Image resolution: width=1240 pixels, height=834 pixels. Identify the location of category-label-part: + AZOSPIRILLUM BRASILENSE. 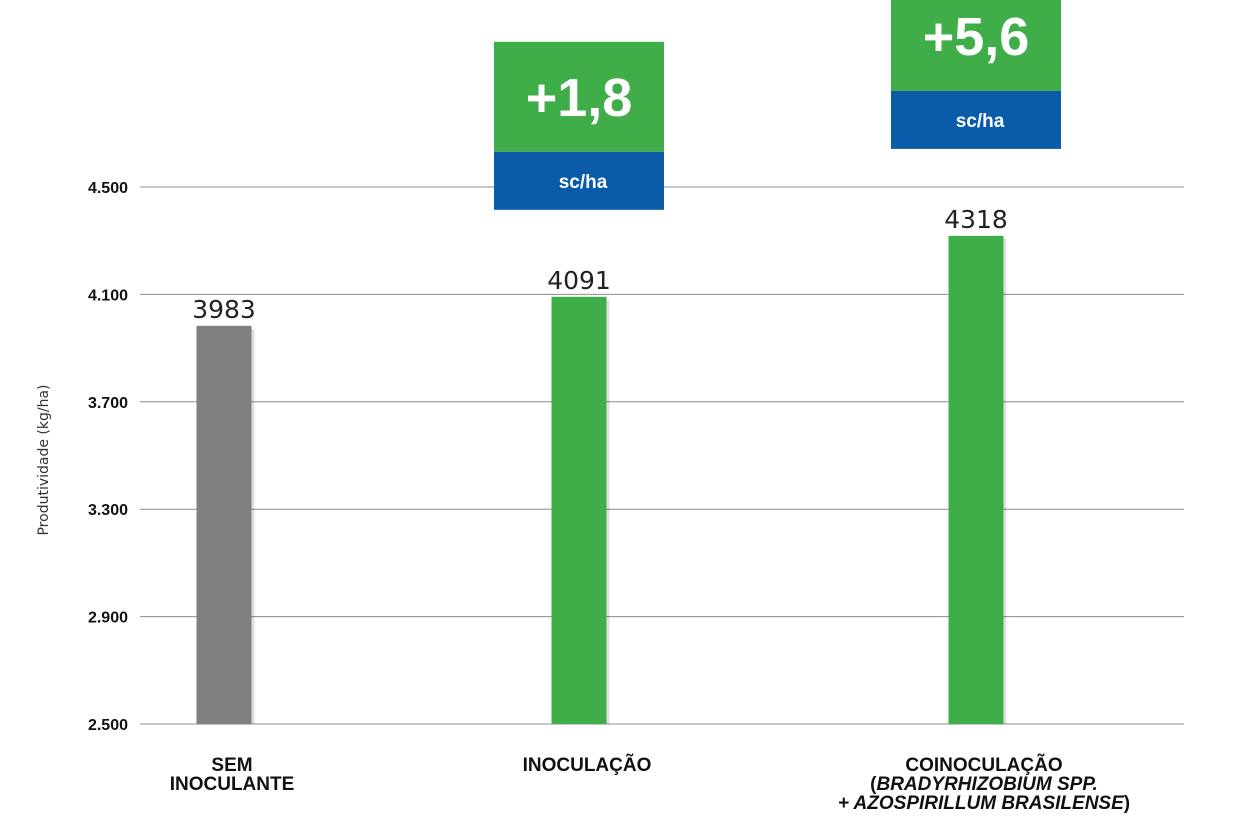
(981, 803).